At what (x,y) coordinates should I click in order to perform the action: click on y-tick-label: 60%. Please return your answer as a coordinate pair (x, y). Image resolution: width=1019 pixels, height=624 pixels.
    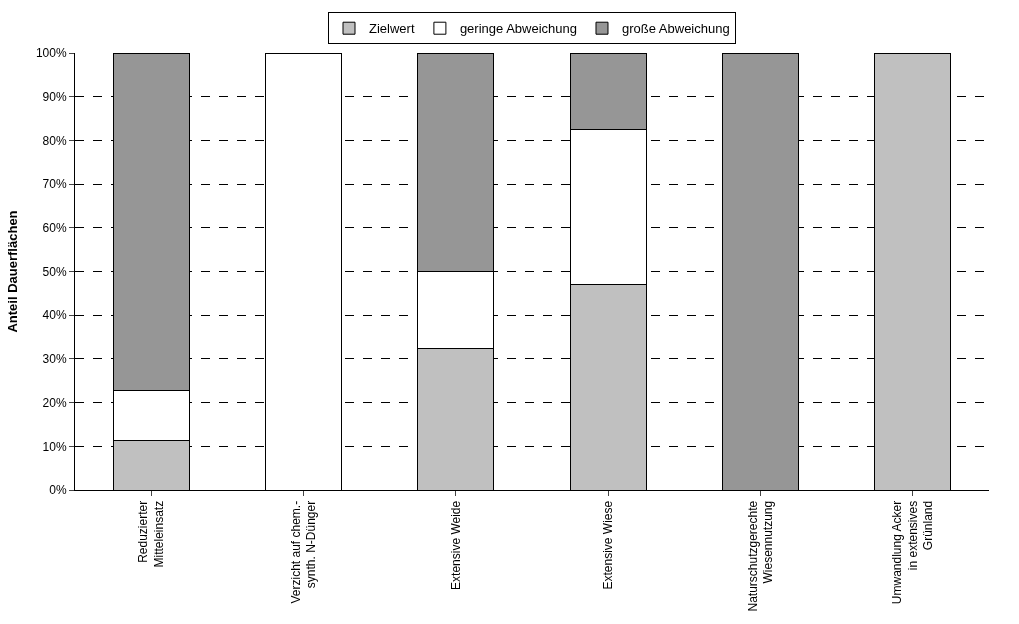
    Looking at the image, I should click on (54, 228).